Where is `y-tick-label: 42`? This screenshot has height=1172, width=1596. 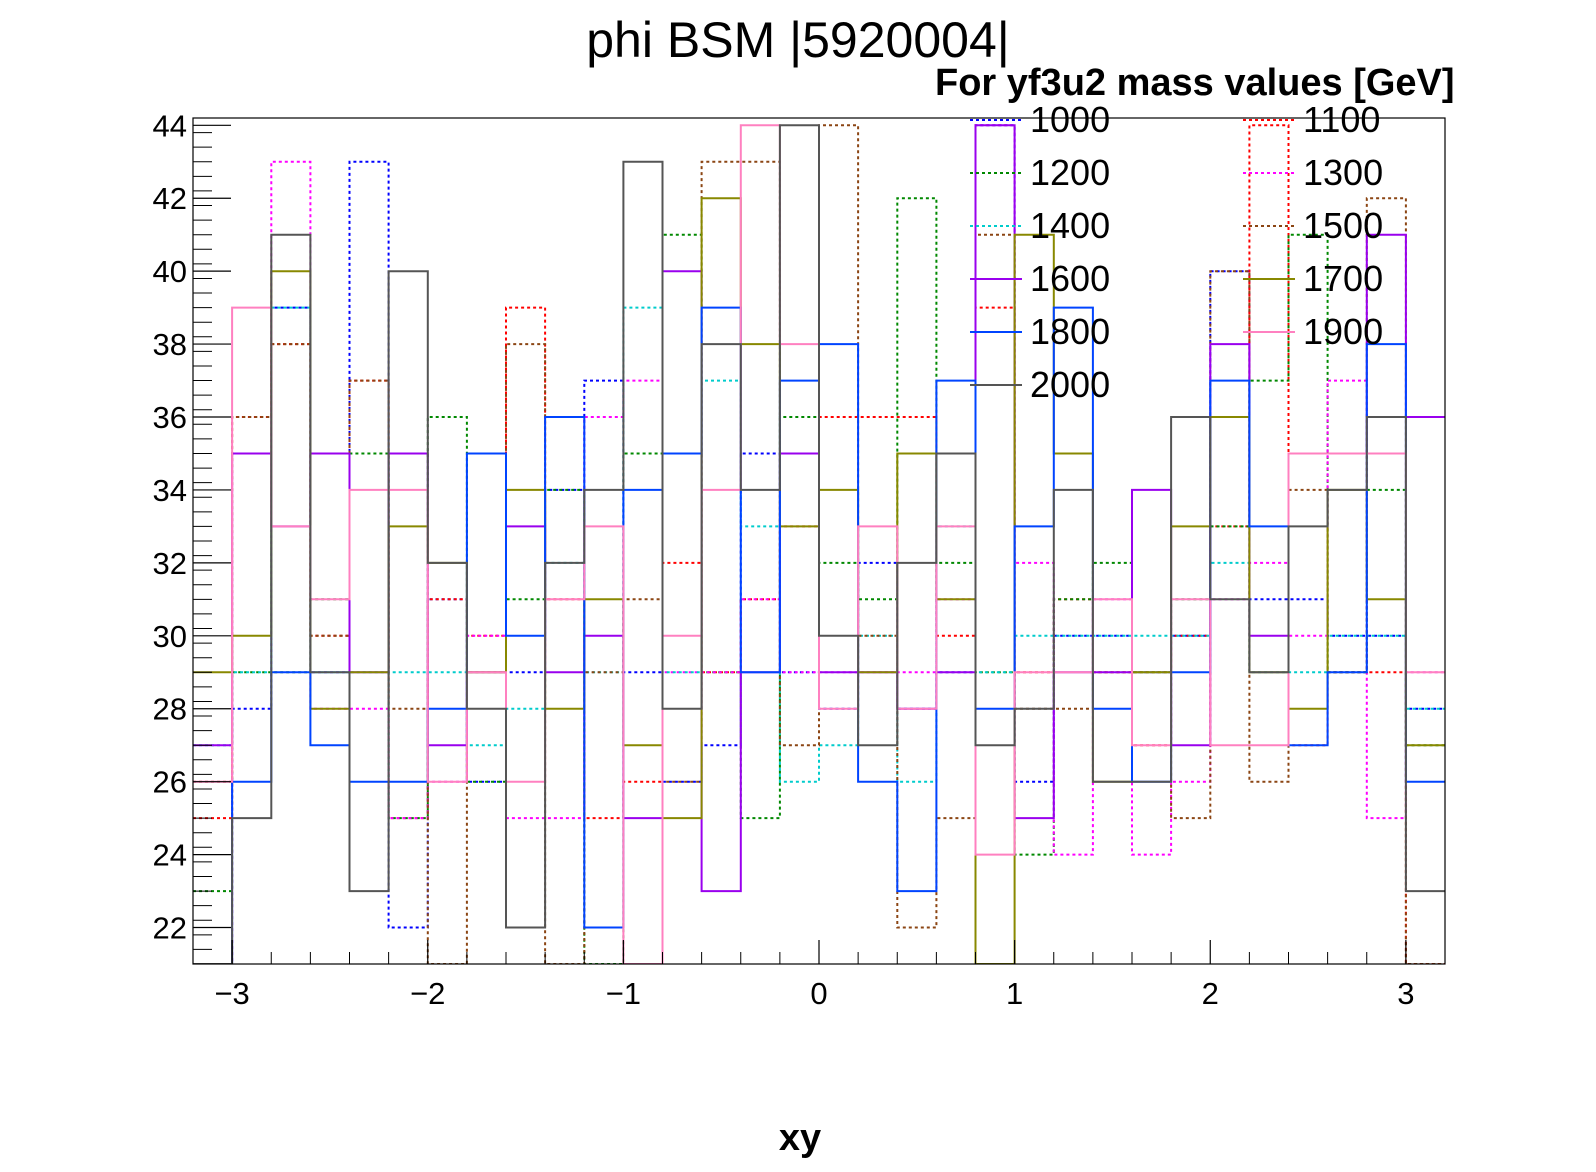
y-tick-label: 42 is located at coordinates (170, 198).